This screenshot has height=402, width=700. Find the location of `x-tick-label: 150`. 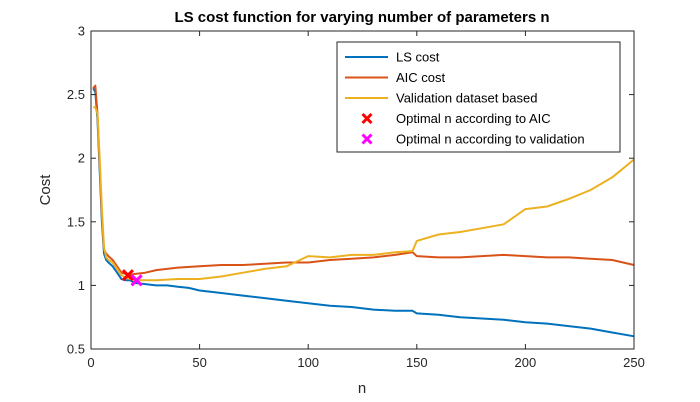

x-tick-label: 150 is located at coordinates (417, 362).